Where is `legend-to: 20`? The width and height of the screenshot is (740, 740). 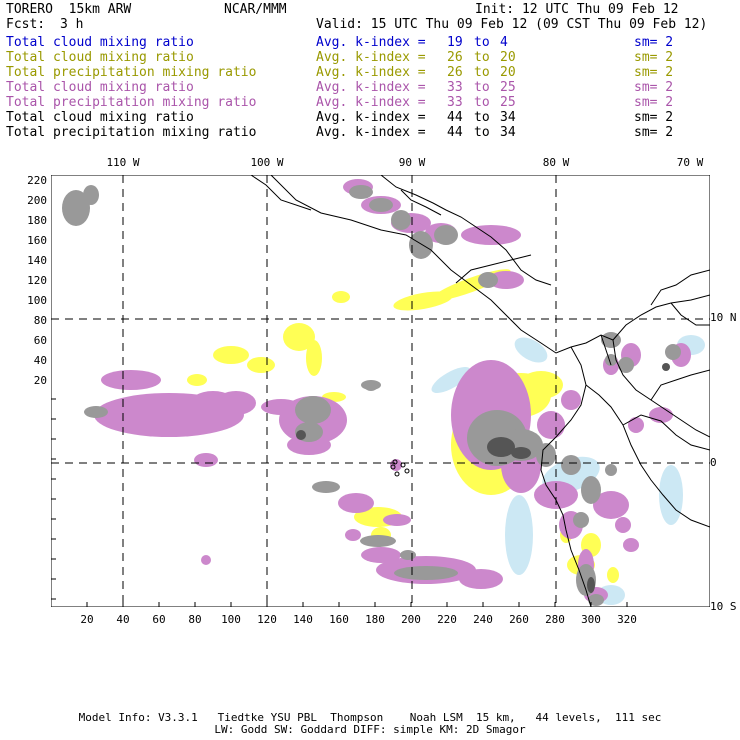
legend-to: 20 is located at coordinates (508, 57).